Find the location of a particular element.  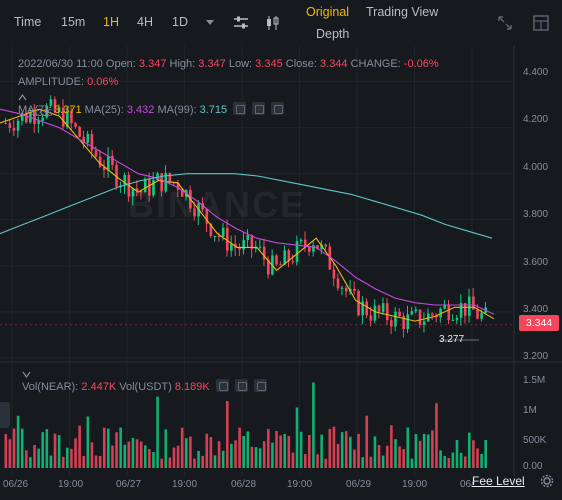

collapse-volume-icon is located at coordinates (26, 374).